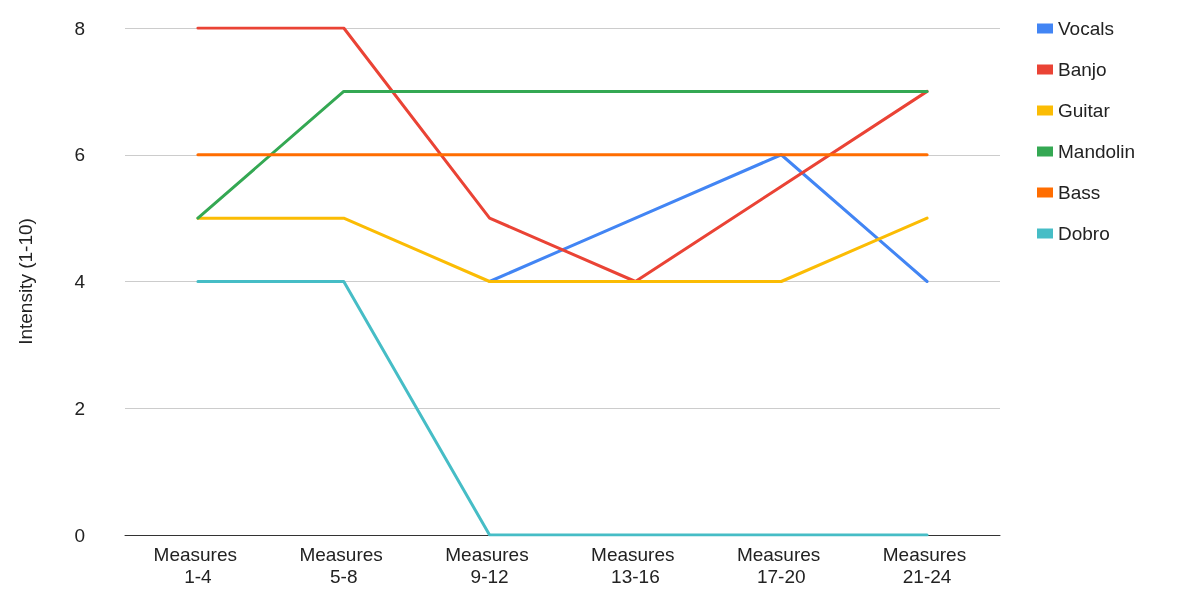 The image size is (1182, 595). Describe the element at coordinates (781, 565) in the screenshot. I see `x-tick-label: Measures 17-20` at that location.